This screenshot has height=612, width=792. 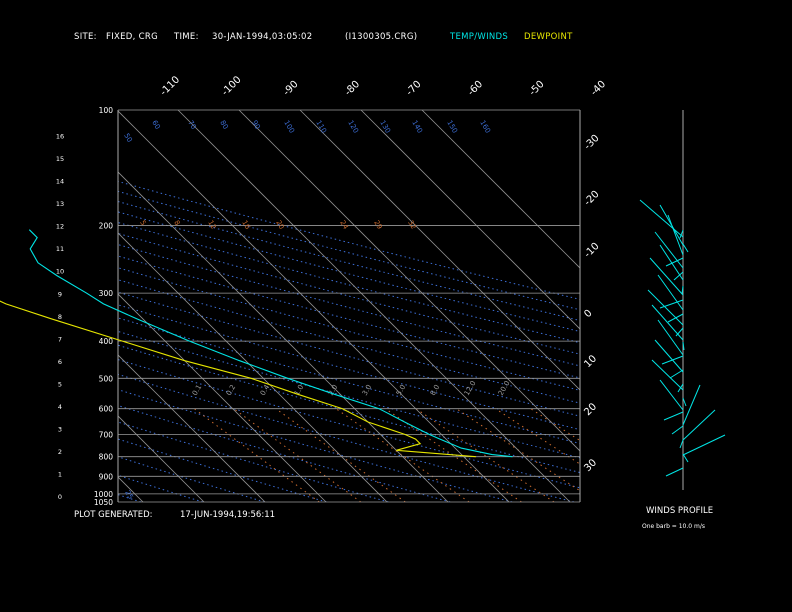 I want to click on theta-e-label: 32, so click(x=411, y=225).